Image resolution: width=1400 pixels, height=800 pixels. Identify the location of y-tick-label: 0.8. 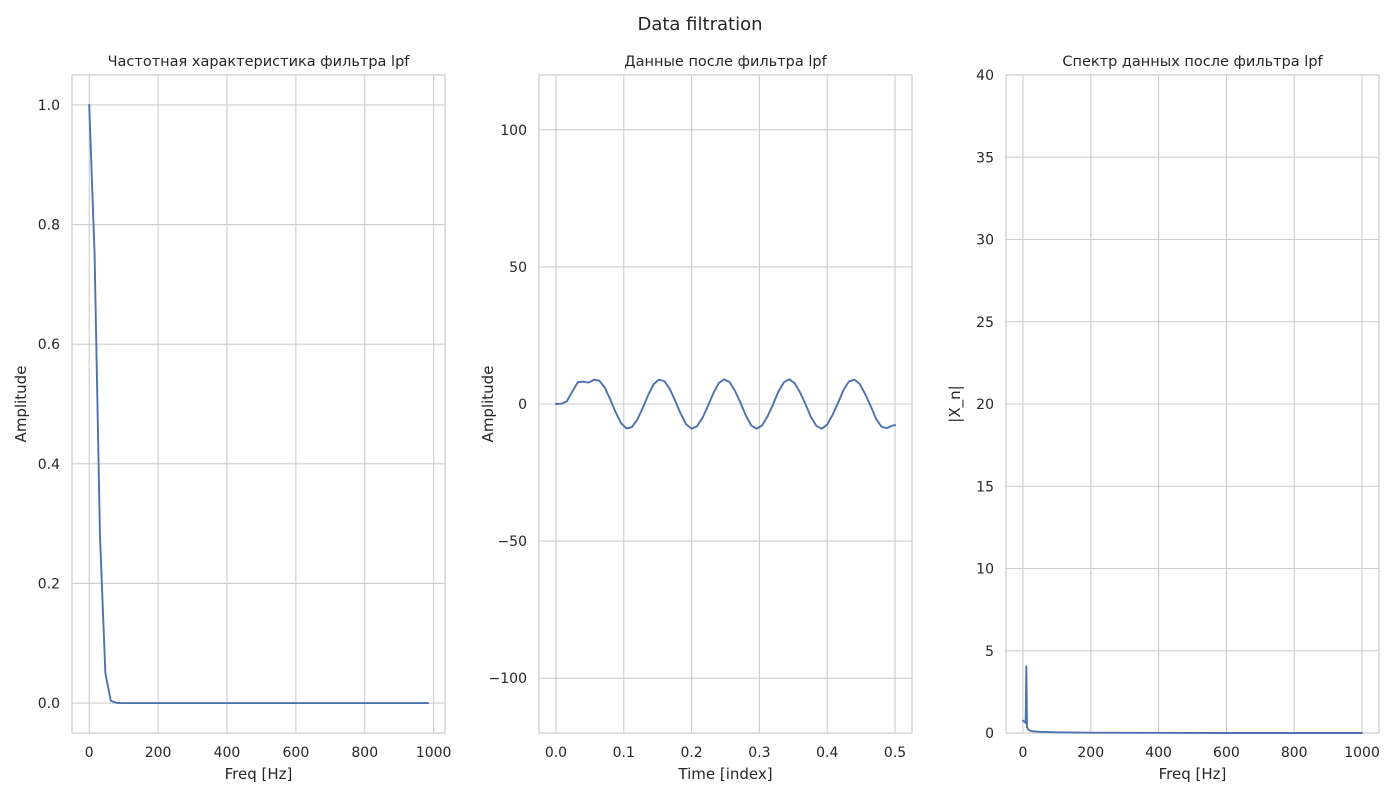
(49, 226).